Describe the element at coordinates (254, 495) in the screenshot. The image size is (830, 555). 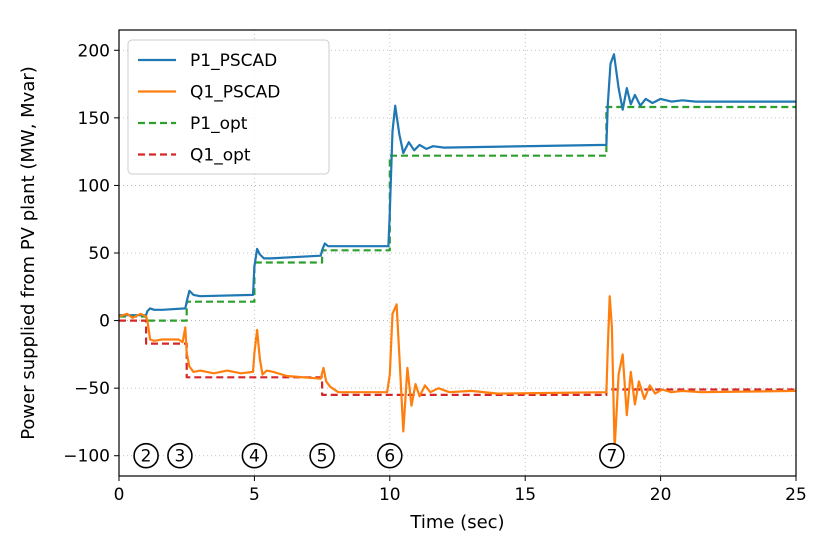
I see `x-tick-label: 5` at that location.